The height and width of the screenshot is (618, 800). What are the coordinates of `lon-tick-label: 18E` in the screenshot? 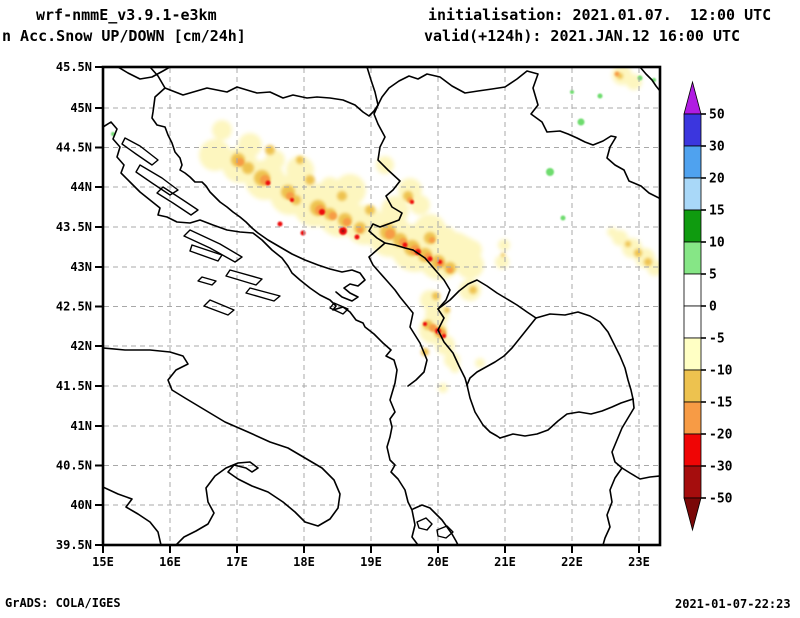 It's located at (304, 562).